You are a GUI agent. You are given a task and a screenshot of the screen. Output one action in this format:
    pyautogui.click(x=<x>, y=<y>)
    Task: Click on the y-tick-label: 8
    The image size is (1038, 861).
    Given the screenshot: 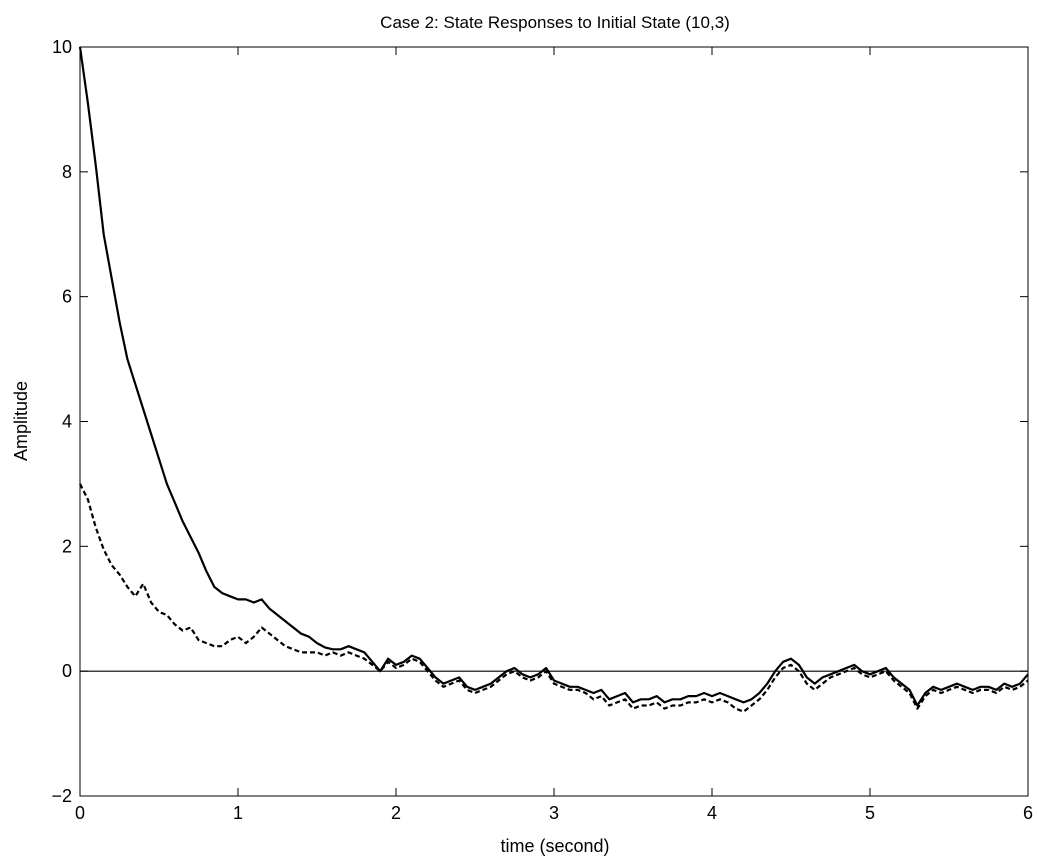 What is the action you would take?
    pyautogui.click(x=67, y=172)
    